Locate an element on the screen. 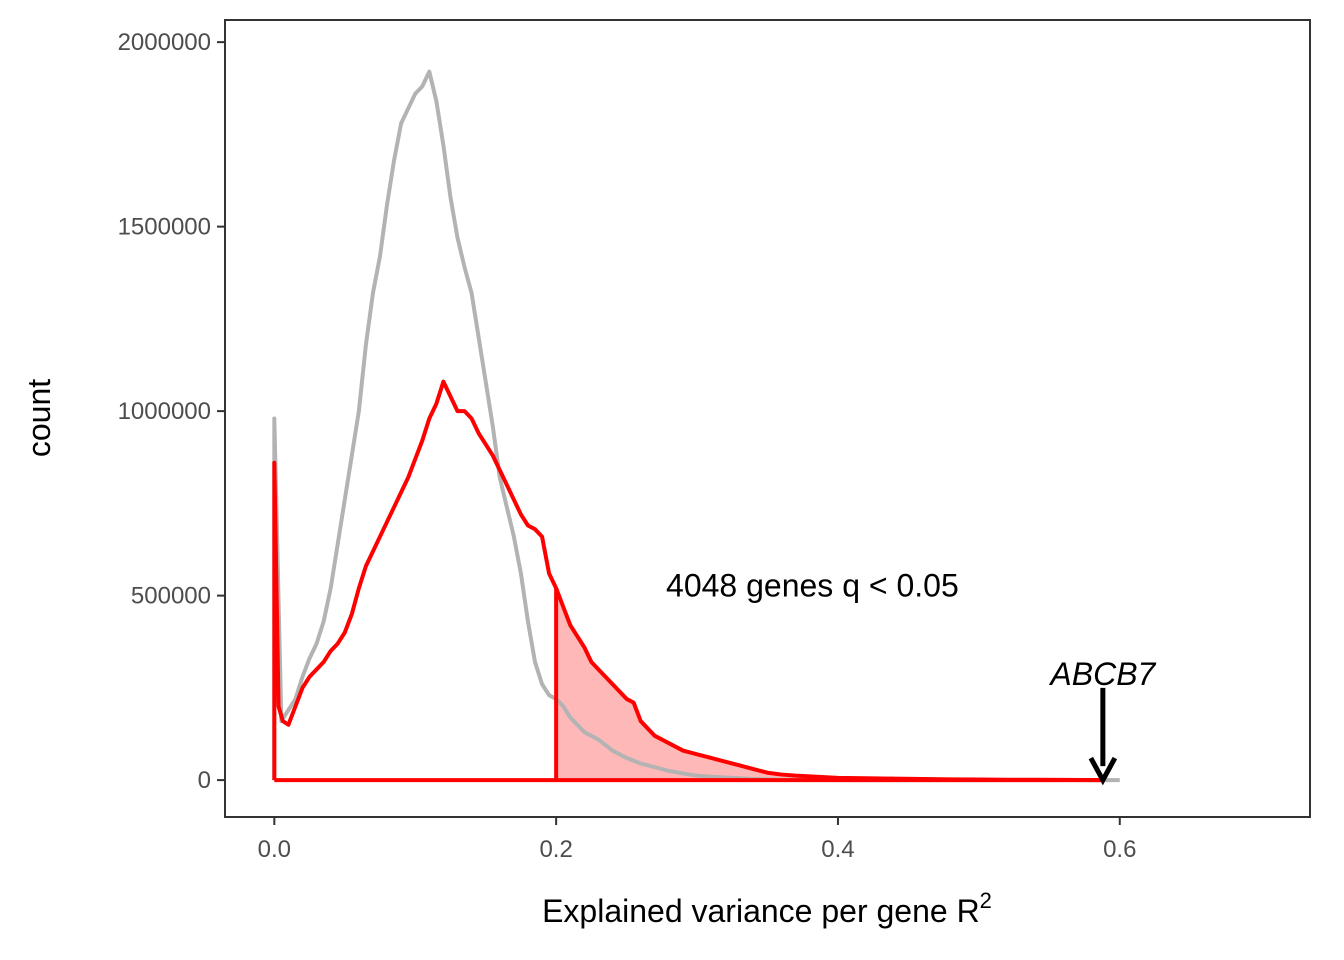  x-tick-label: 0.0 is located at coordinates (274, 849).